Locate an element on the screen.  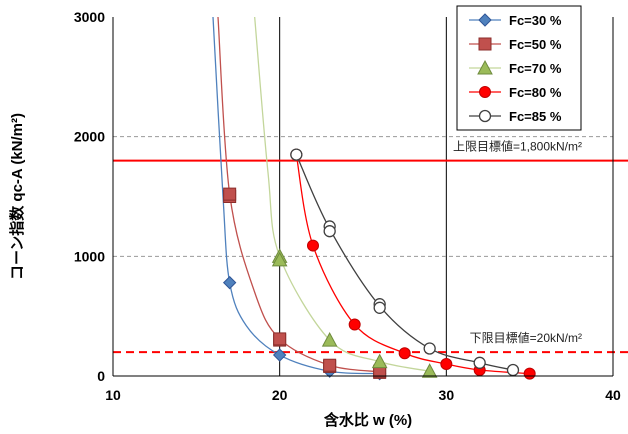
reference-line-label: 上限目標値=1,800kN/m² is located at coordinates (517, 146).